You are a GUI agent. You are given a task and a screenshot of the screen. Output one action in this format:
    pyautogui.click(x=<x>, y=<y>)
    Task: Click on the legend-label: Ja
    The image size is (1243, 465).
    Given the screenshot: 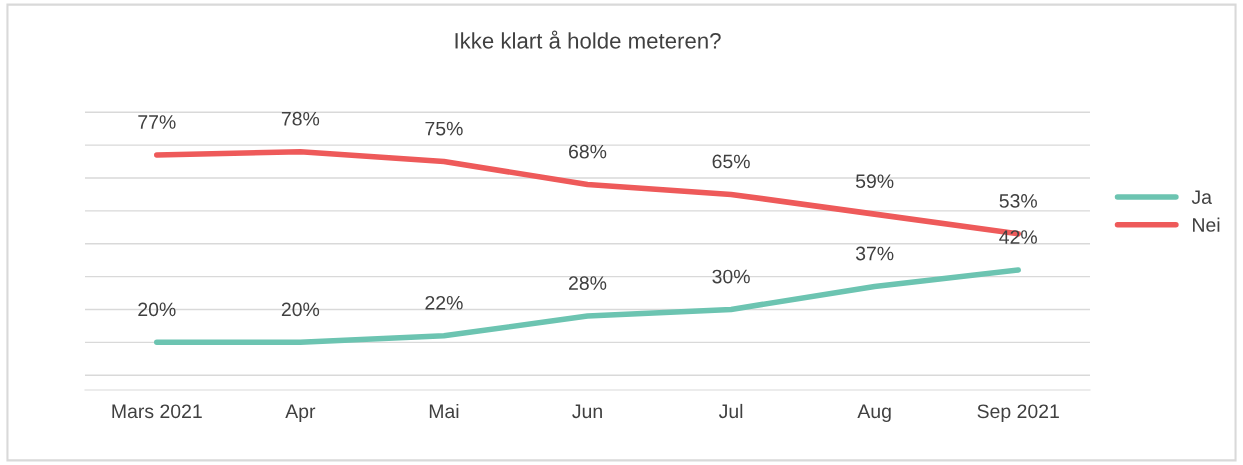 What is the action you would take?
    pyautogui.click(x=1201, y=197)
    